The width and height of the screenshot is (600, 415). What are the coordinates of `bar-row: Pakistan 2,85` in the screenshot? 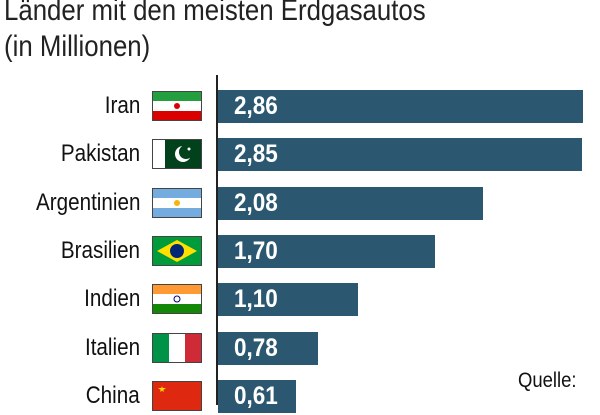 It's located at (300, 155).